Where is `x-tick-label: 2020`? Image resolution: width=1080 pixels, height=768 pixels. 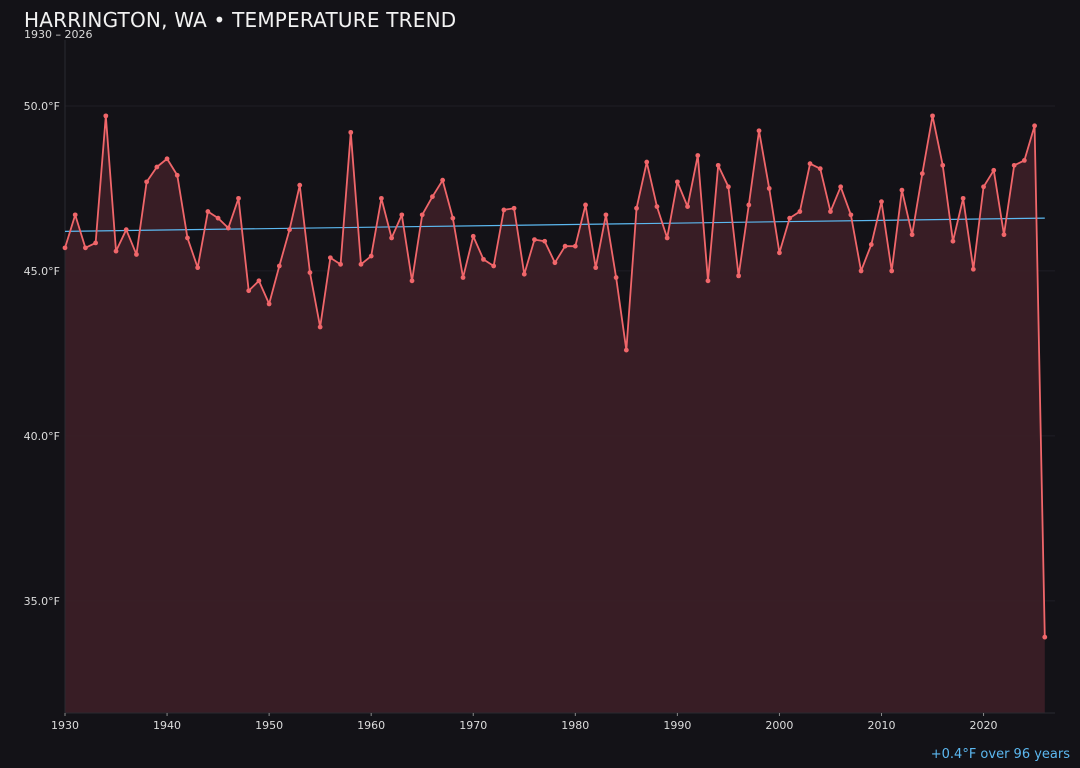
x-tick-label: 2020 is located at coordinates (984, 725).